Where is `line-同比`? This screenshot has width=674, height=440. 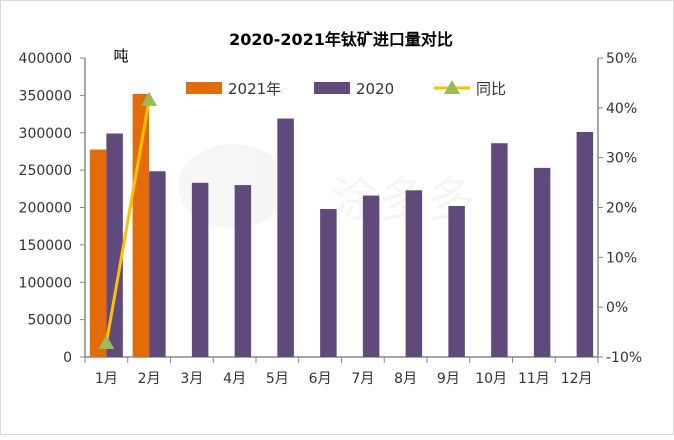 line-同比 is located at coordinates (127, 221).